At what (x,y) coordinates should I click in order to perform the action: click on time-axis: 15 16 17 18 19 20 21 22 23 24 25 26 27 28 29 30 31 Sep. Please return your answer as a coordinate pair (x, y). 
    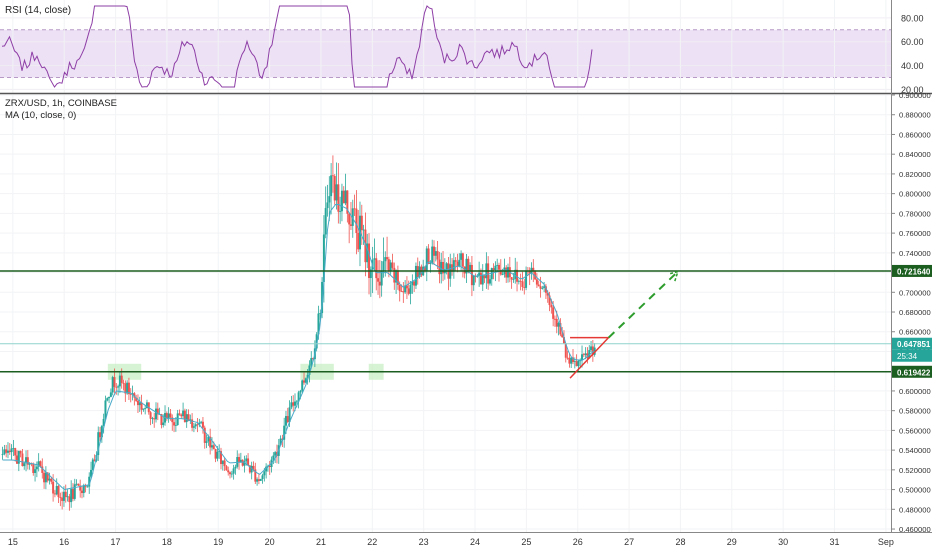
    Looking at the image, I should click on (451, 542).